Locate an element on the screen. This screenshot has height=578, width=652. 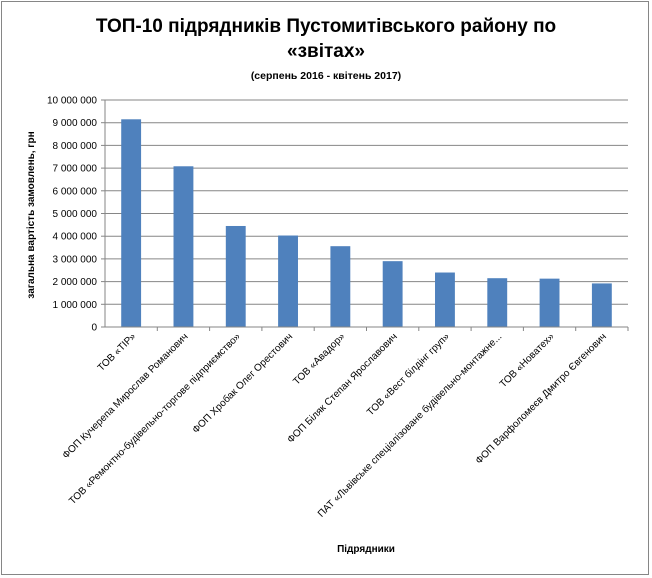
x-tick-label: ТОВ «Новатех» is located at coordinates (527, 360).